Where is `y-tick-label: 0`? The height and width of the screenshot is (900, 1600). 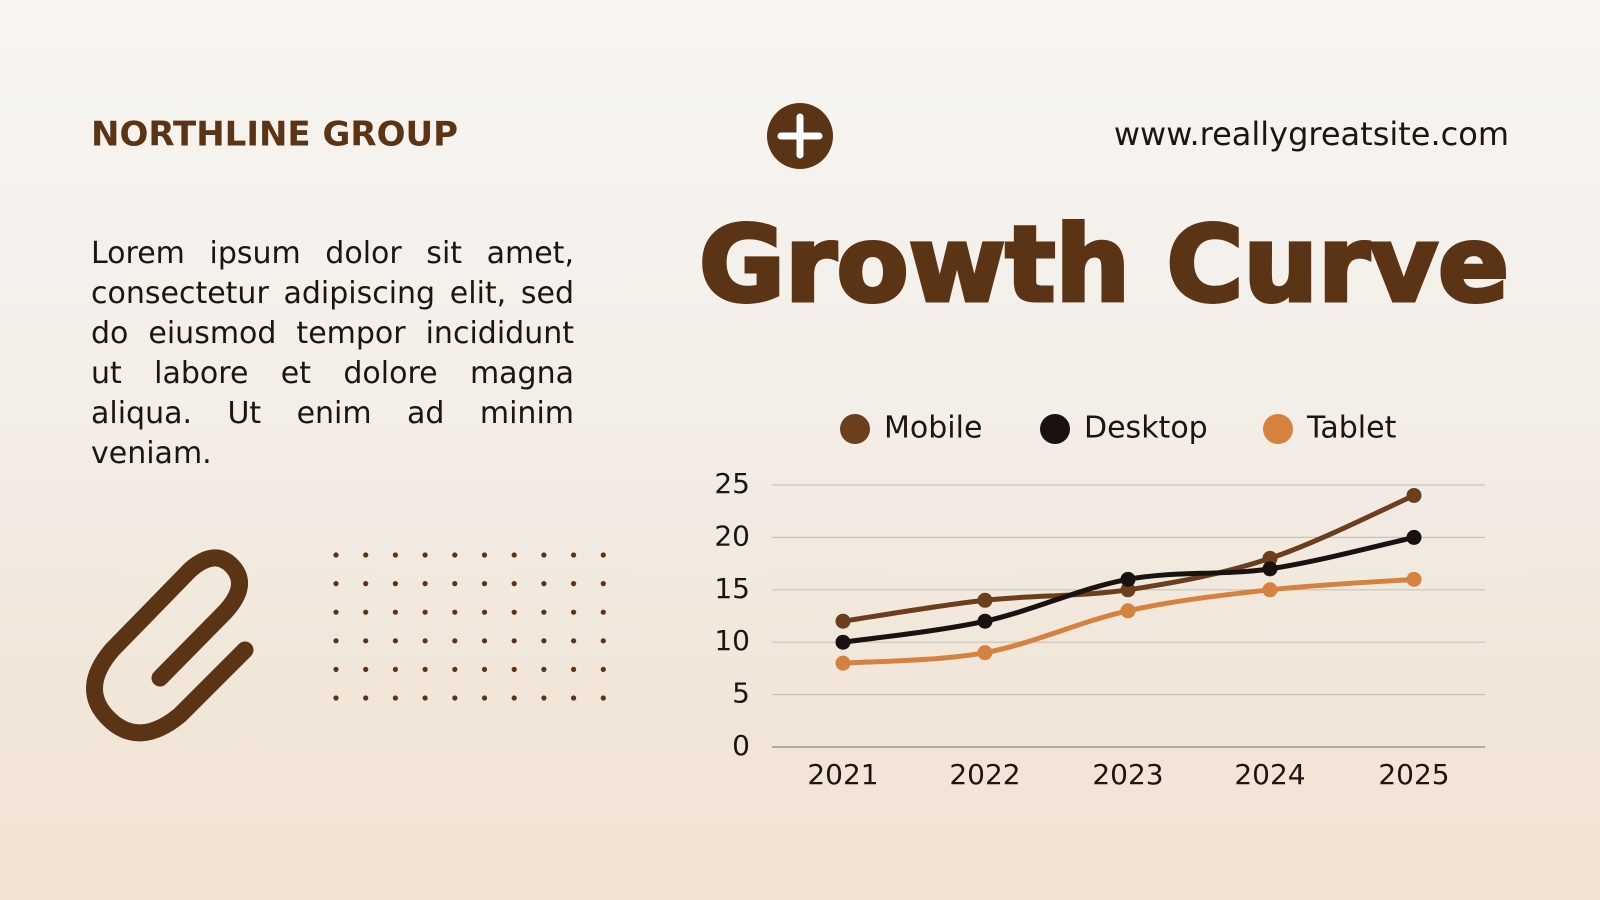
y-tick-label: 0 is located at coordinates (741, 745).